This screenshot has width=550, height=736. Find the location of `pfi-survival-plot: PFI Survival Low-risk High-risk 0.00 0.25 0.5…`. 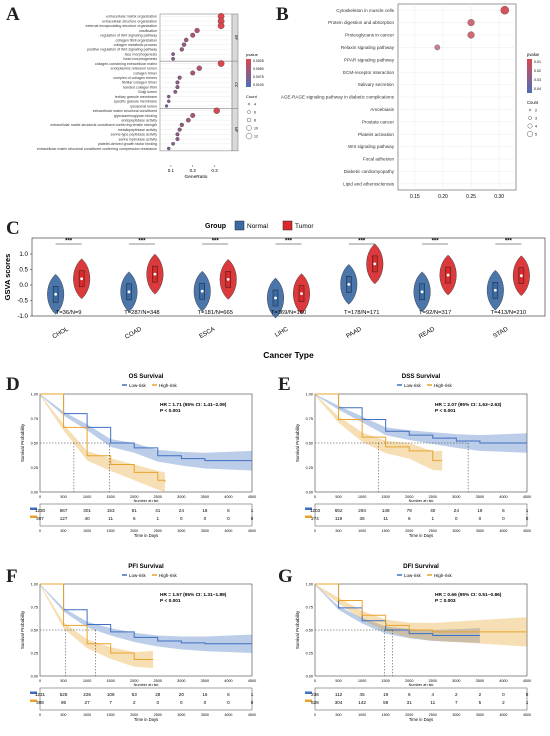

pfi-survival-plot: PFI Survival Low-risk High-risk 0.00 0.25 0.5… is located at coordinates (138, 642).